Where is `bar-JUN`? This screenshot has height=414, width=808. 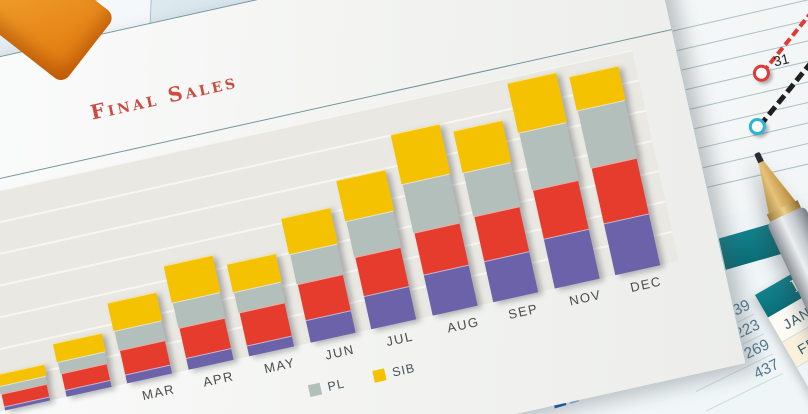
bar-JUN is located at coordinates (318, 275).